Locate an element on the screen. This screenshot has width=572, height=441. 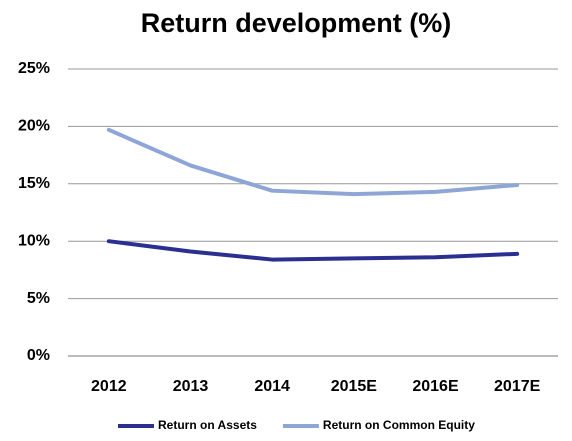
y-tick-label: 10% is located at coordinates (34, 240).